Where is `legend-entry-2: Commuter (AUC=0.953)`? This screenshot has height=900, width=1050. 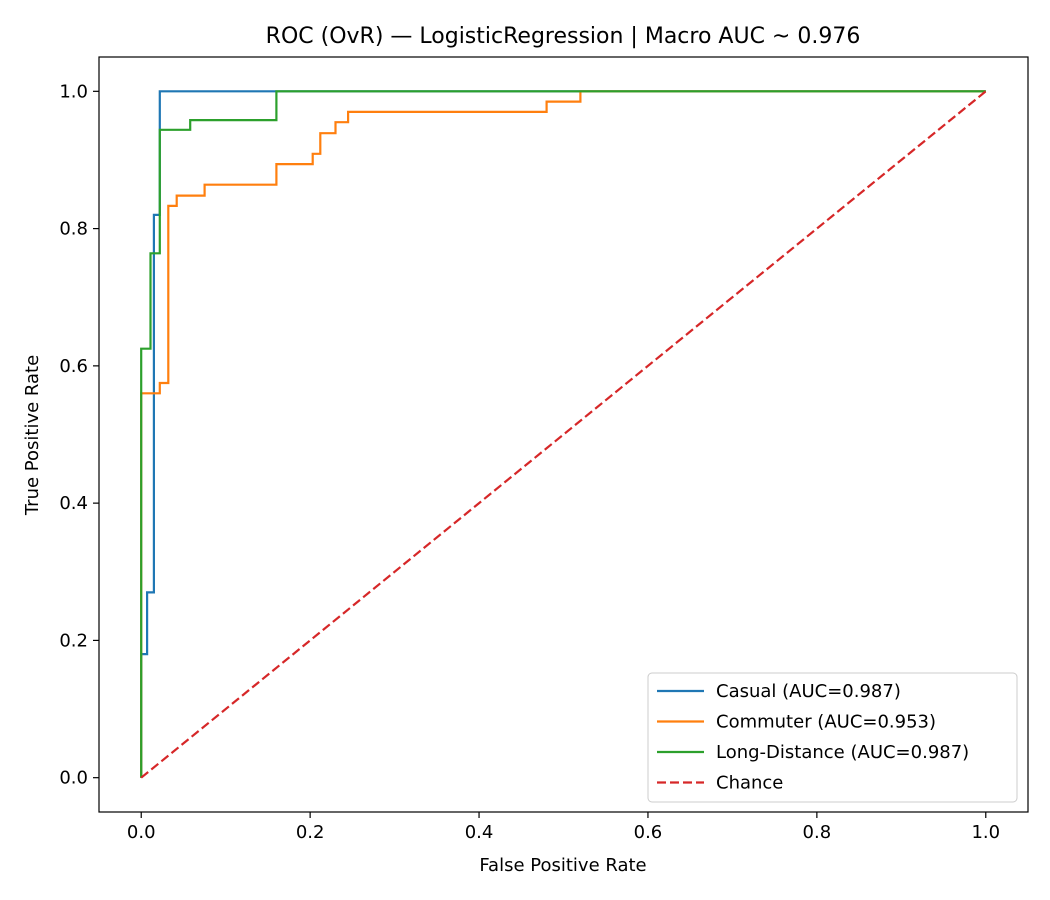
legend-entry-2: Commuter (AUC=0.953) is located at coordinates (826, 722).